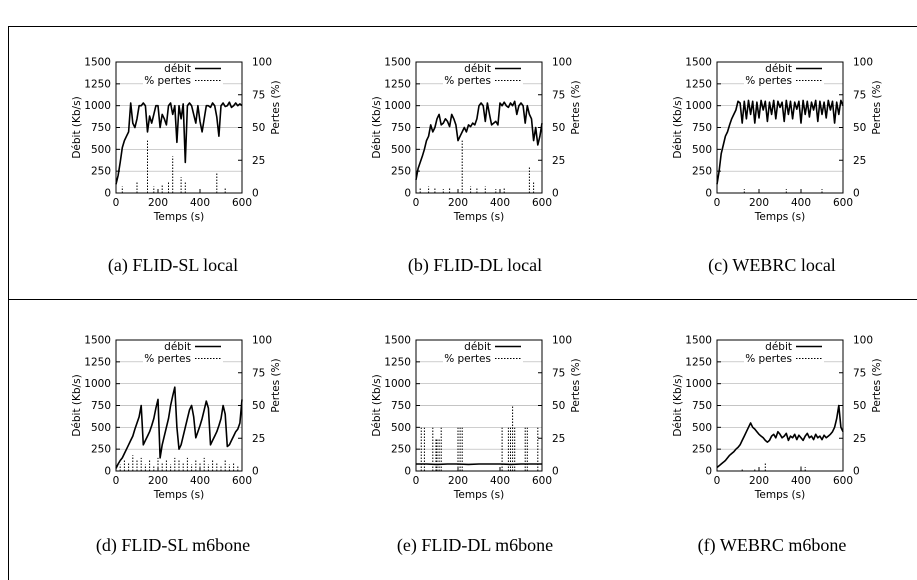  What do you see at coordinates (173, 545) in the screenshot?
I see `caption-d: (d) FLID-SL m6bone` at bounding box center [173, 545].